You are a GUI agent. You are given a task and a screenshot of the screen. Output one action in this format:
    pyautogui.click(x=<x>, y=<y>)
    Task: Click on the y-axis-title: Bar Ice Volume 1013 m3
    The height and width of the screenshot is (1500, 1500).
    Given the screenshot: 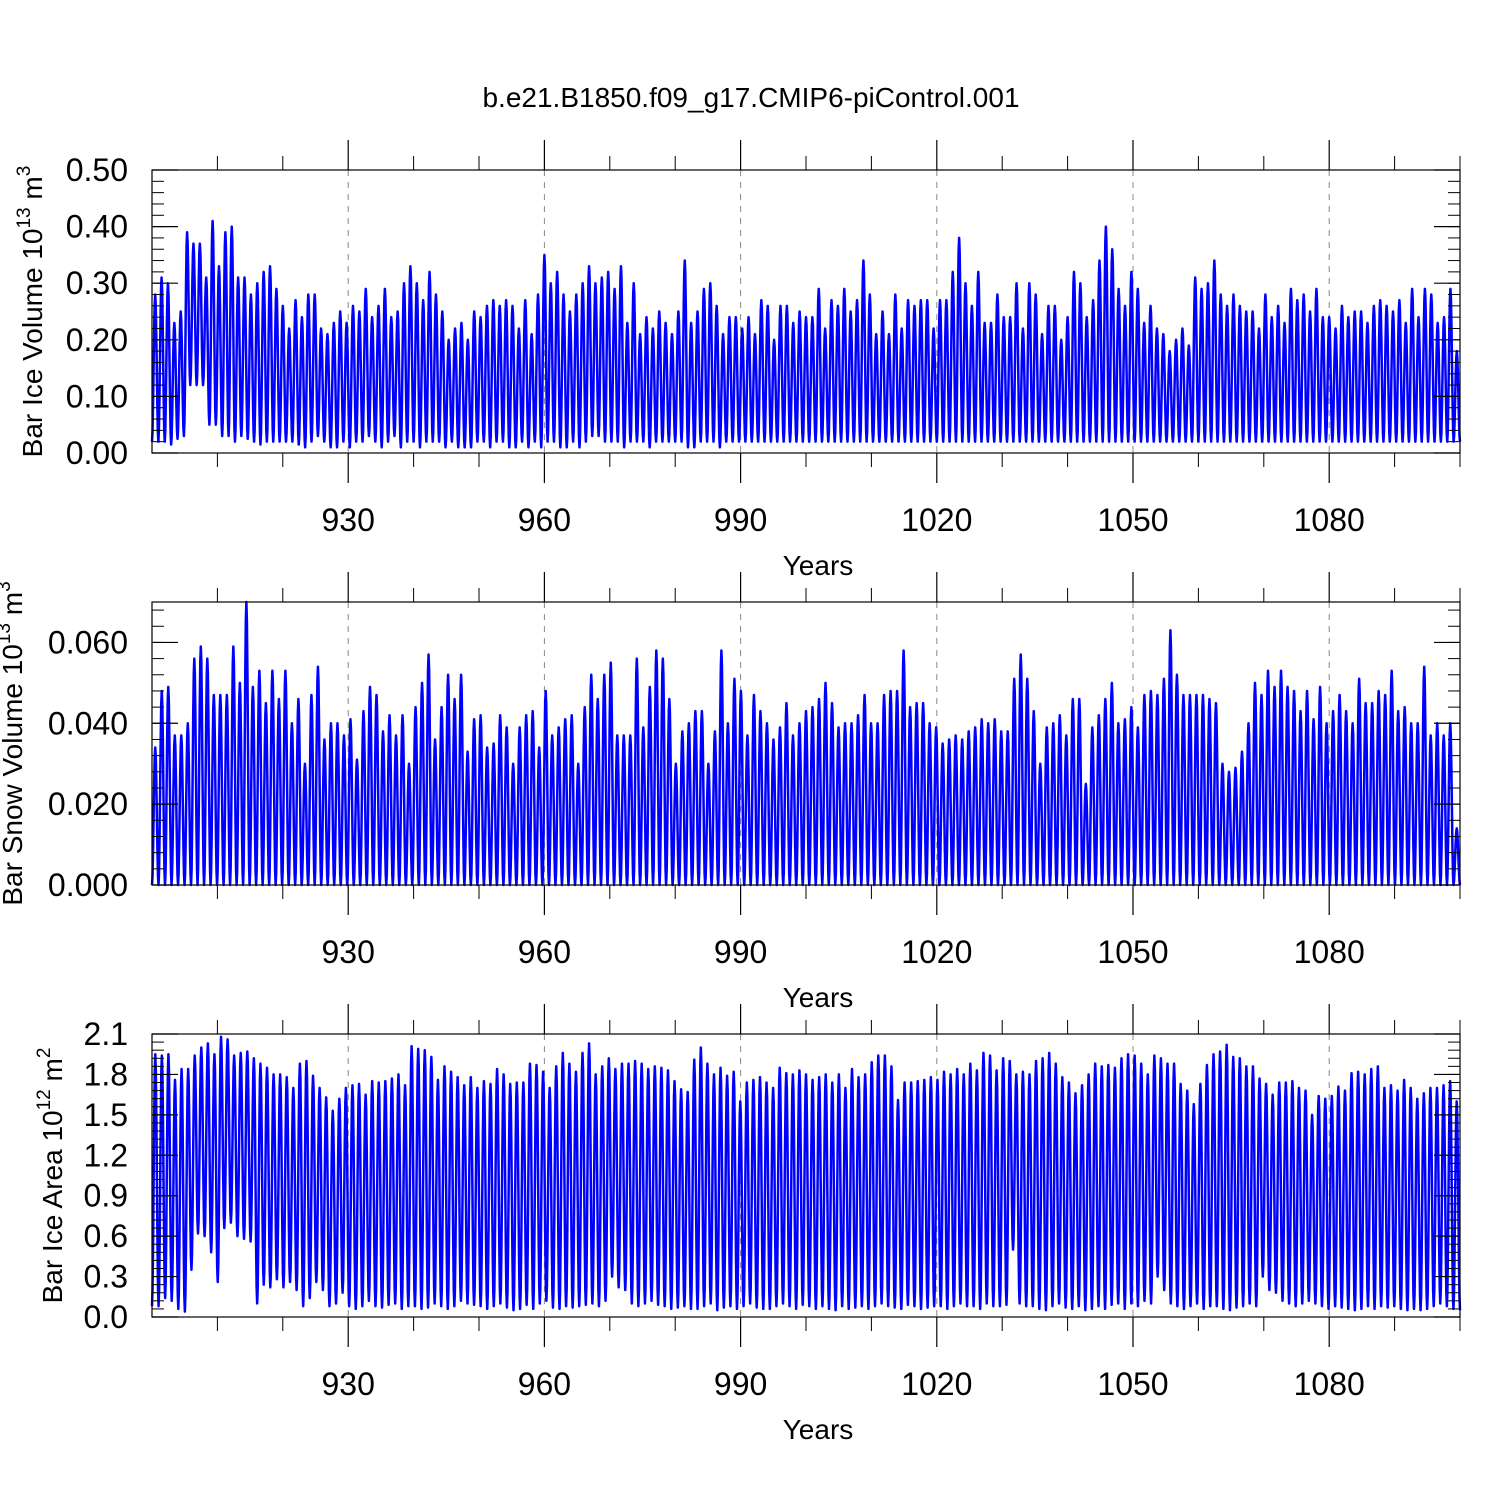 What is the action you would take?
    pyautogui.click(x=31, y=312)
    